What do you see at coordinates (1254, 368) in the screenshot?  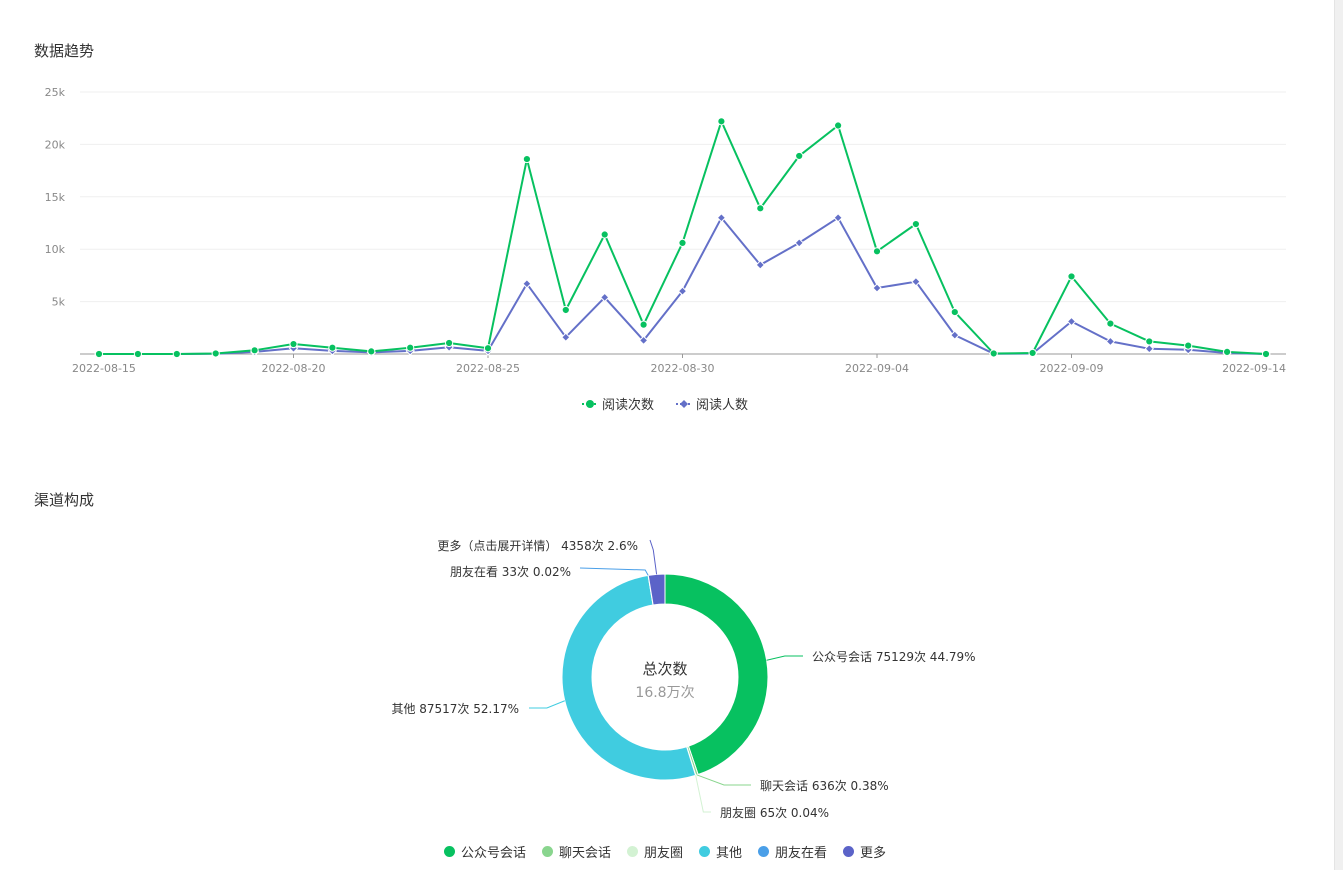 I see `x-tick-label: 2022-09-14` at bounding box center [1254, 368].